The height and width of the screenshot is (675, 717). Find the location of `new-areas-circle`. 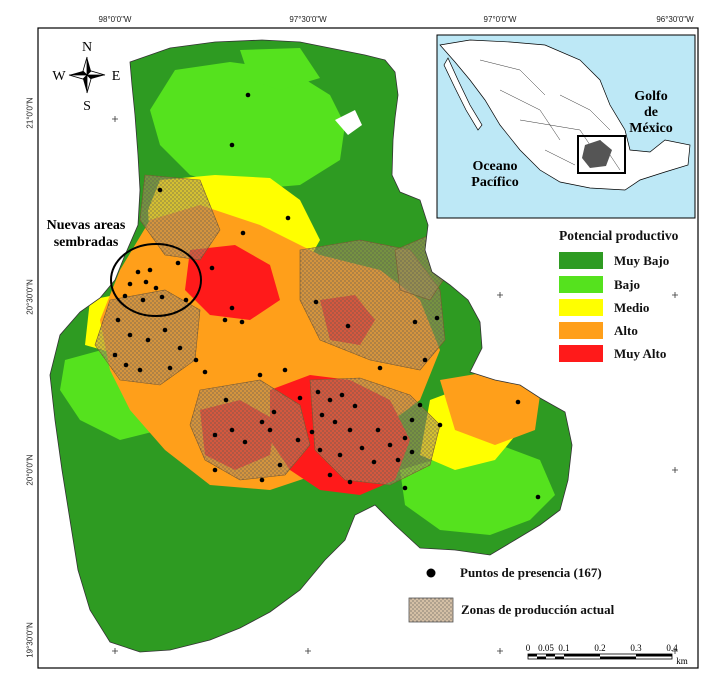

new-areas-circle is located at coordinates (156, 280).